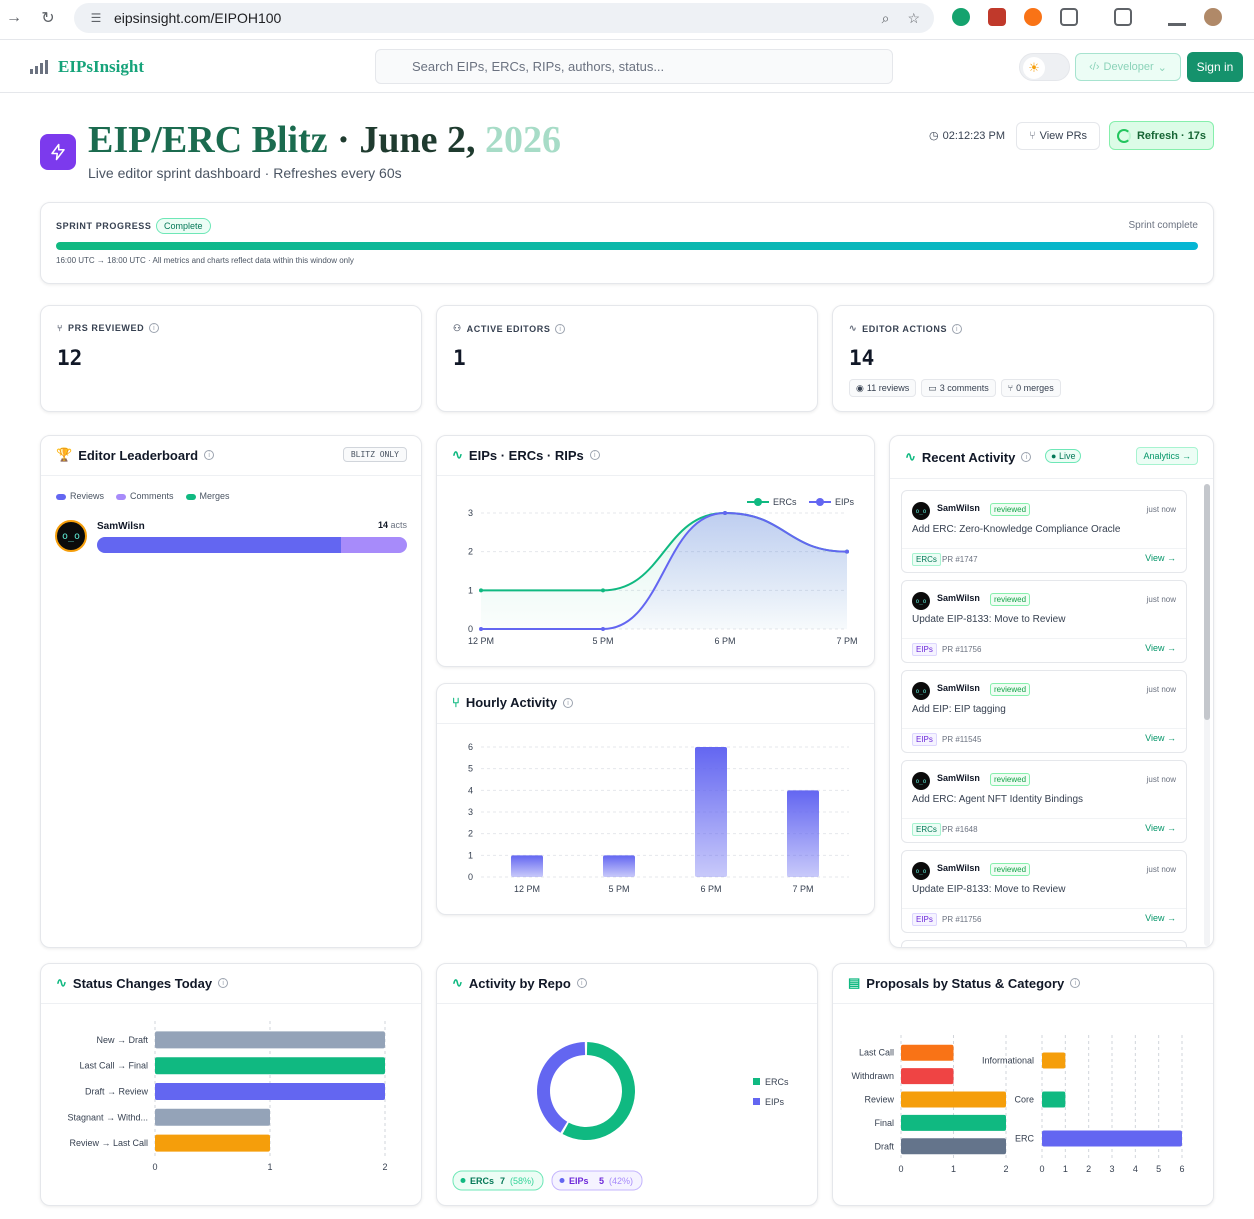  I want to click on profile-avatar, so click(1213, 17).